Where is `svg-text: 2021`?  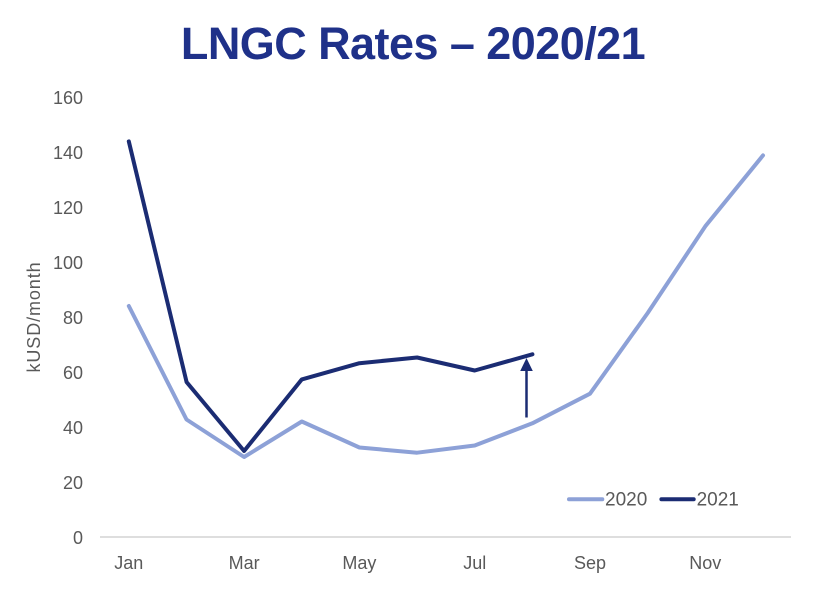
svg-text: 2021 is located at coordinates (718, 499).